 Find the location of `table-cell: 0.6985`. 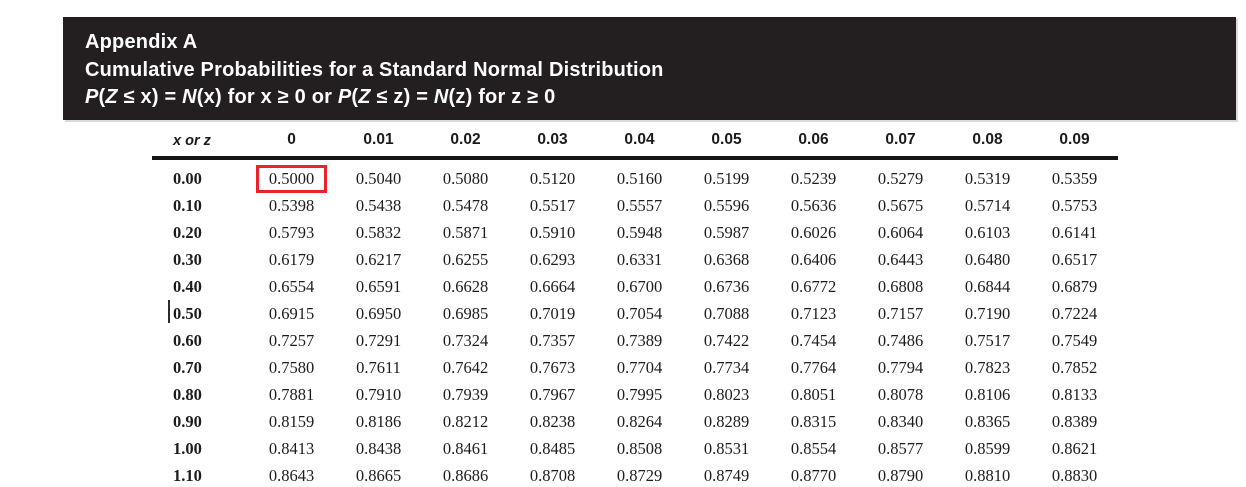

table-cell: 0.6985 is located at coordinates (465, 313).